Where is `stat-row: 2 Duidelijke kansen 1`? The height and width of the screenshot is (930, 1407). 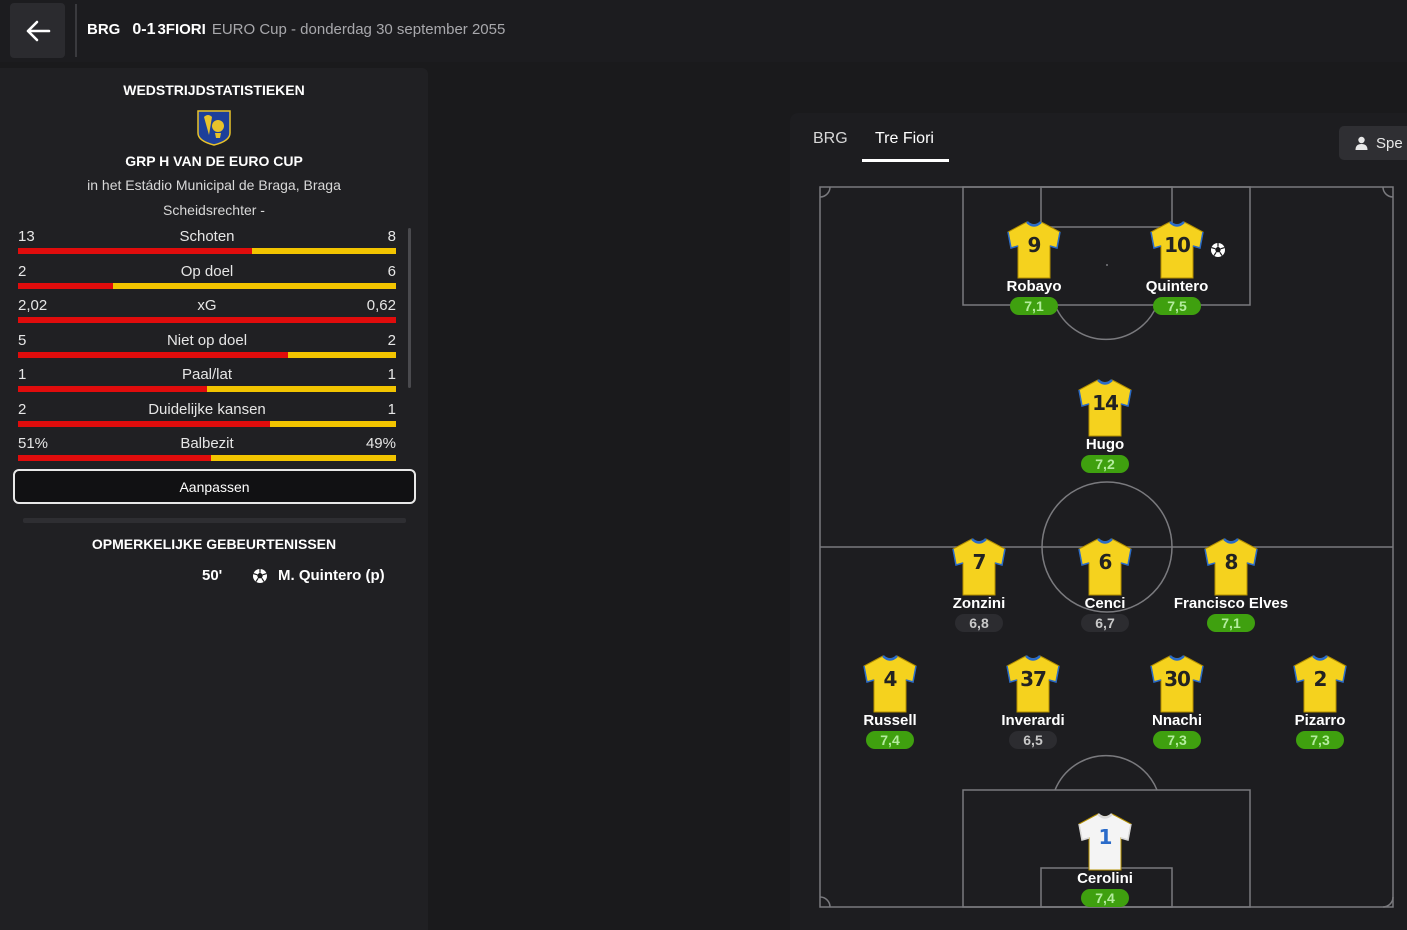
stat-row: 2 Duidelijke kansen 1 is located at coordinates (207, 416).